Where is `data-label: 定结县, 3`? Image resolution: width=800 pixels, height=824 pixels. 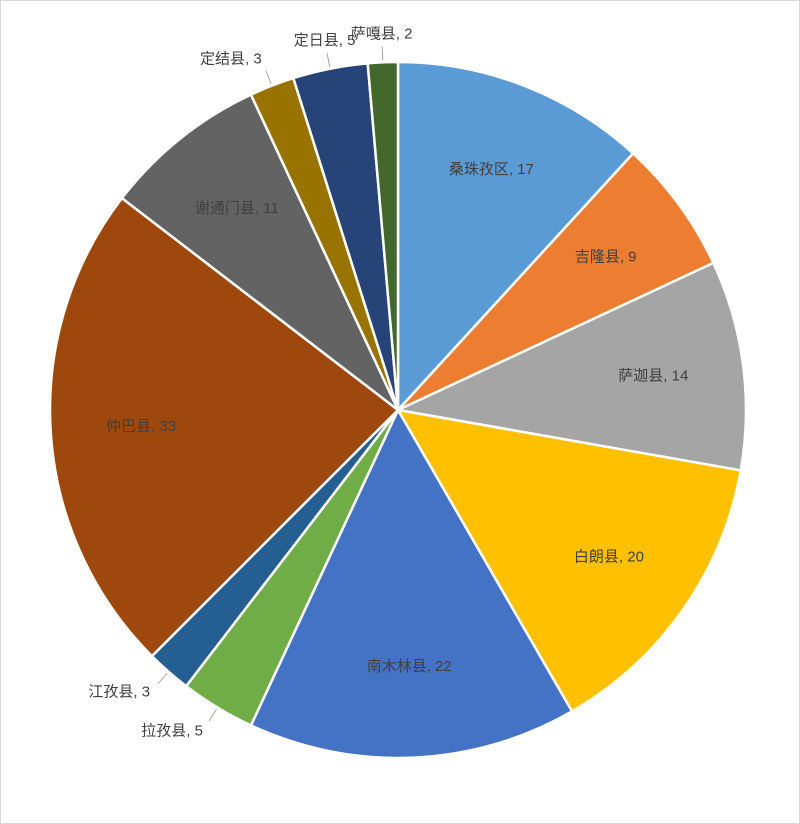
data-label: 定结县, 3 is located at coordinates (231, 59).